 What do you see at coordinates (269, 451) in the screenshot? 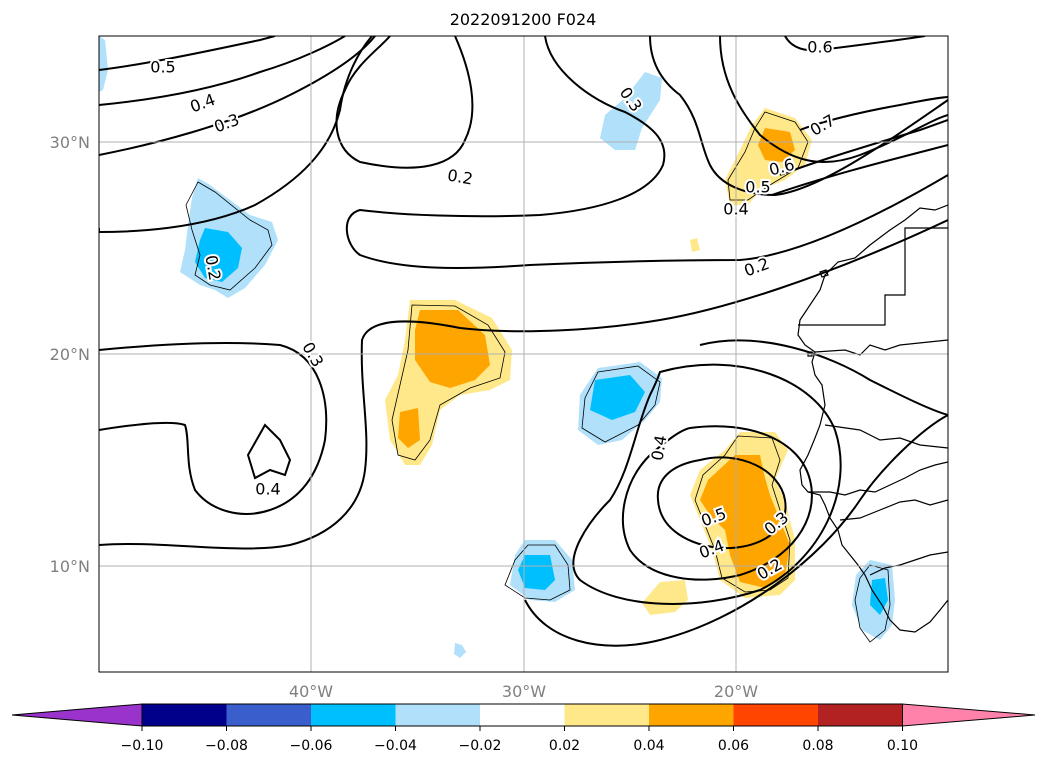
I see `contour-ring-0.4` at bounding box center [269, 451].